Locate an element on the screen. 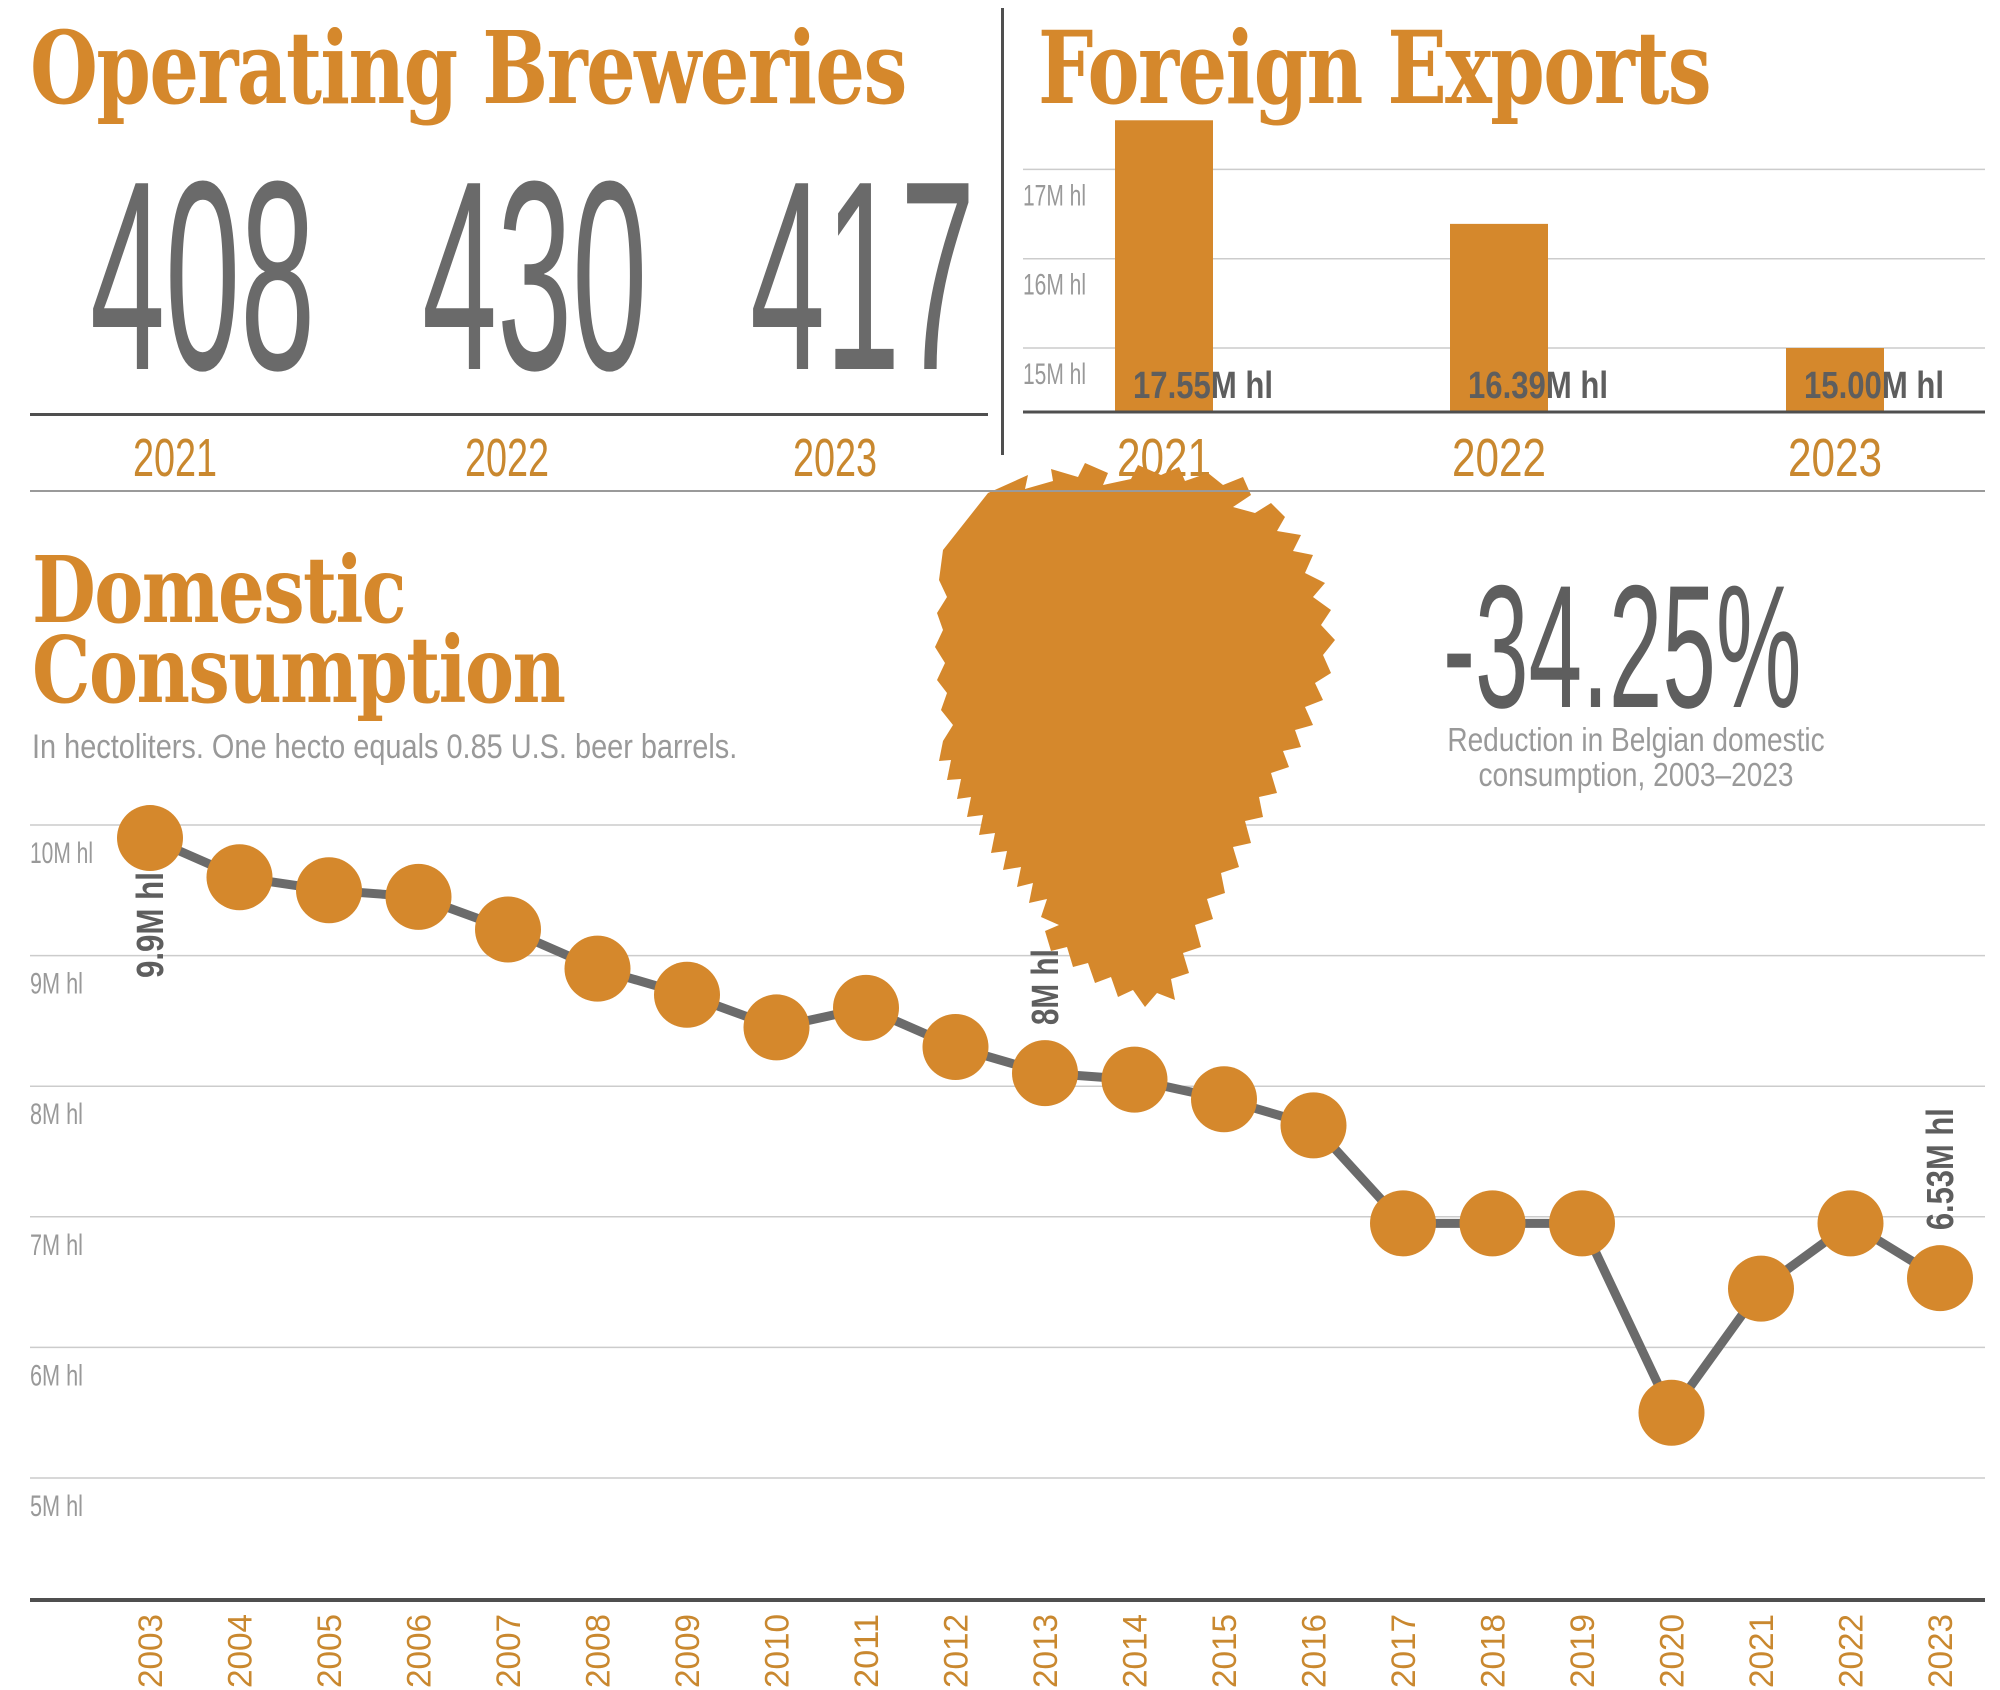  consumption-year-label: 2023 is located at coordinates (1941, 1651).